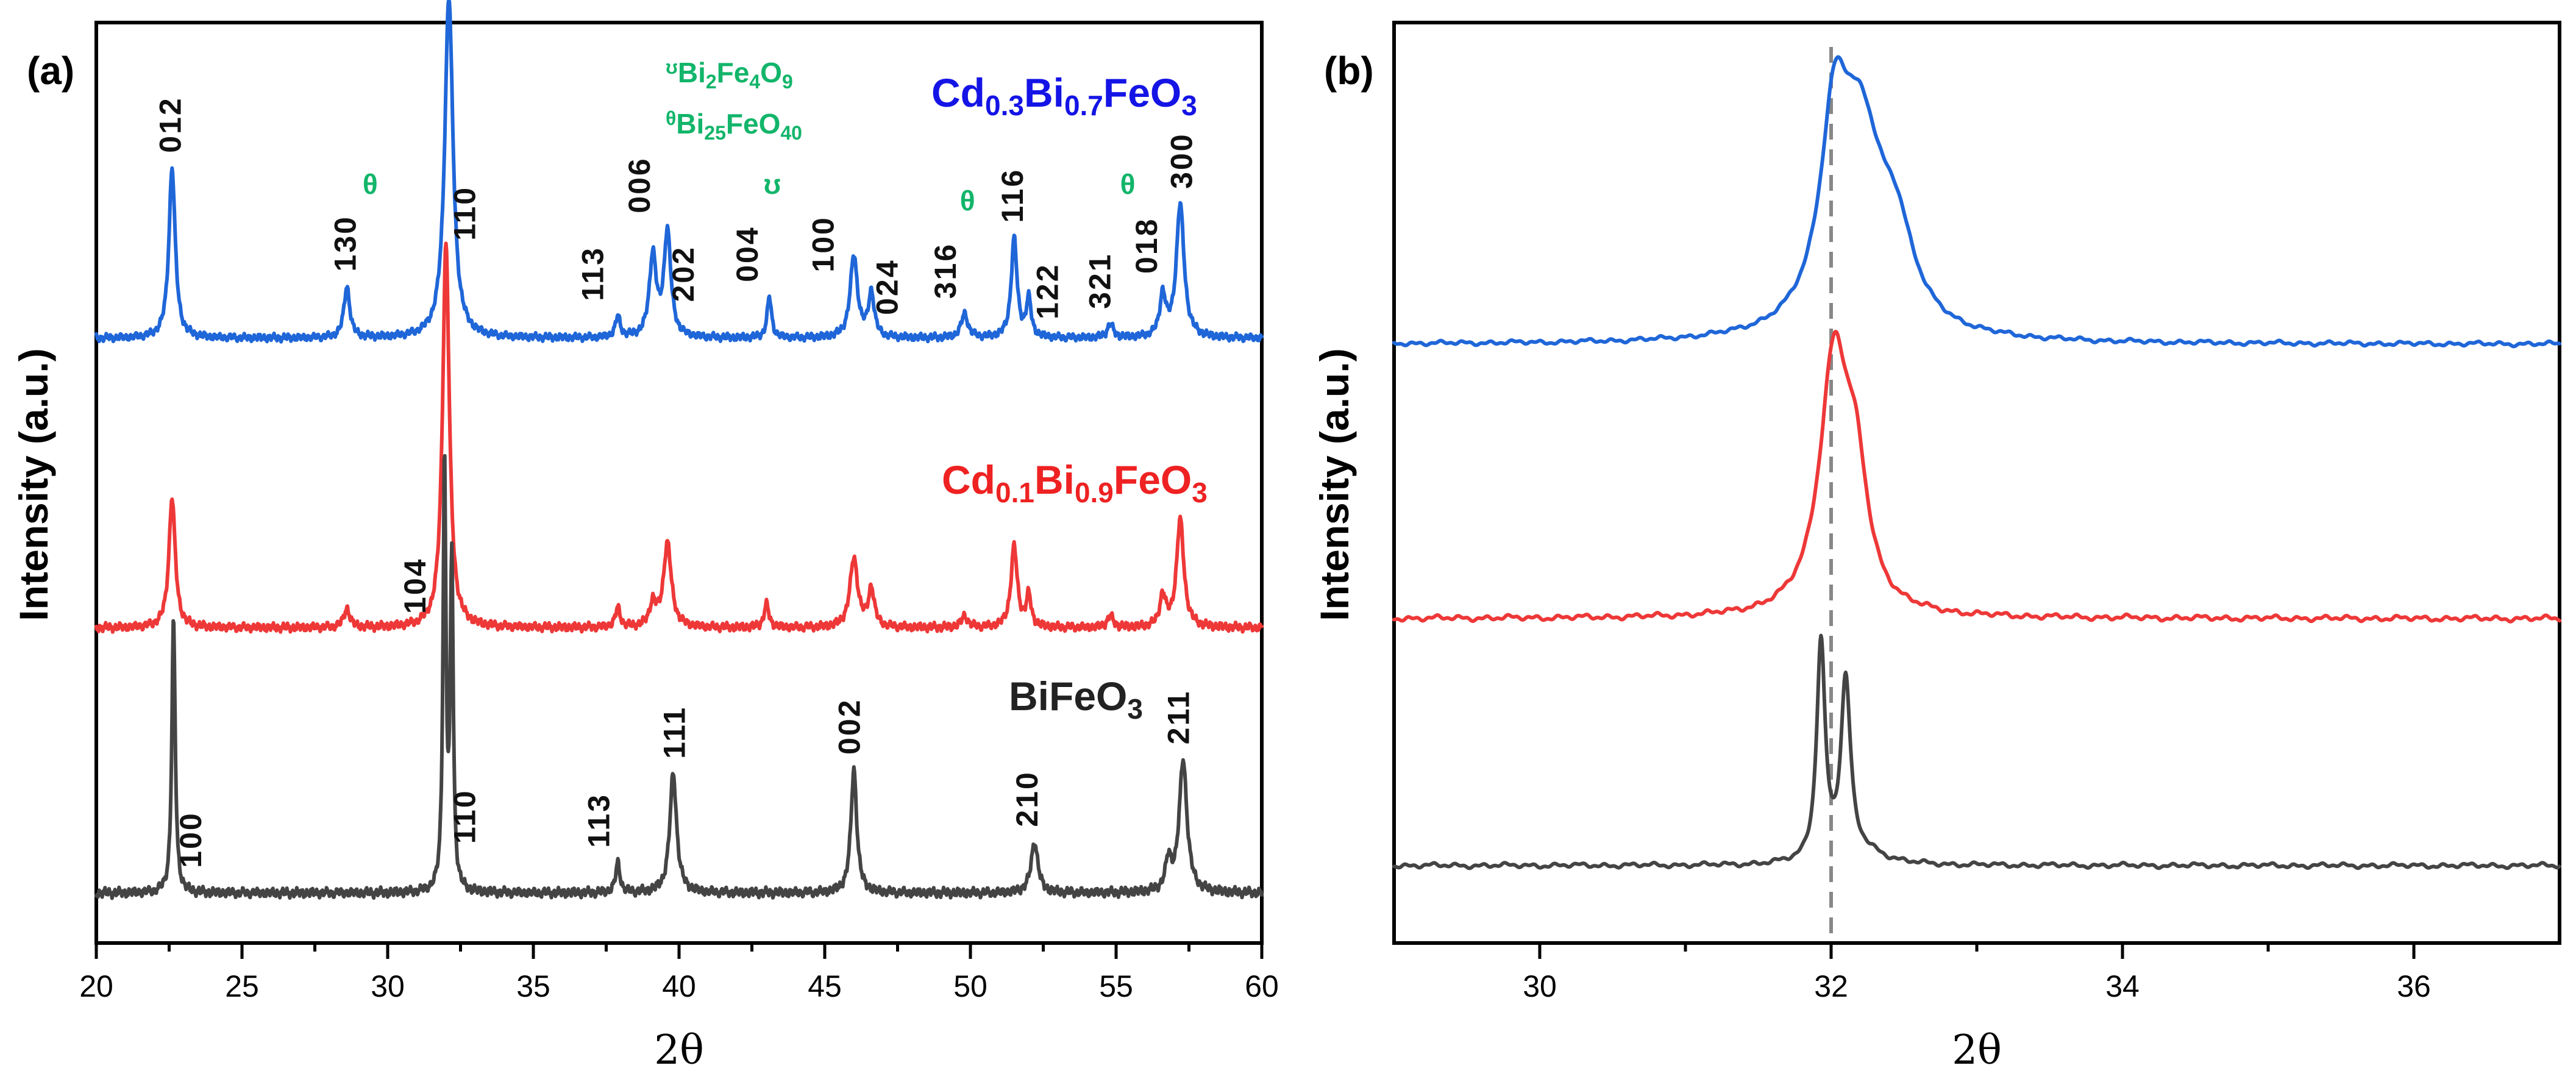 The image size is (2576, 1082). Describe the element at coordinates (1334, 485) in the screenshot. I see `panel-b-y-axis-label: Intensity (a.u.)` at that location.